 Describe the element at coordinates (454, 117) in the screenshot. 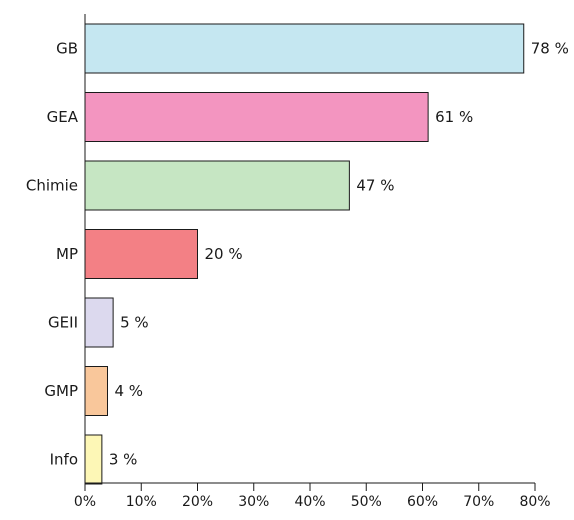

I see `value-label-gea: 61 %` at that location.